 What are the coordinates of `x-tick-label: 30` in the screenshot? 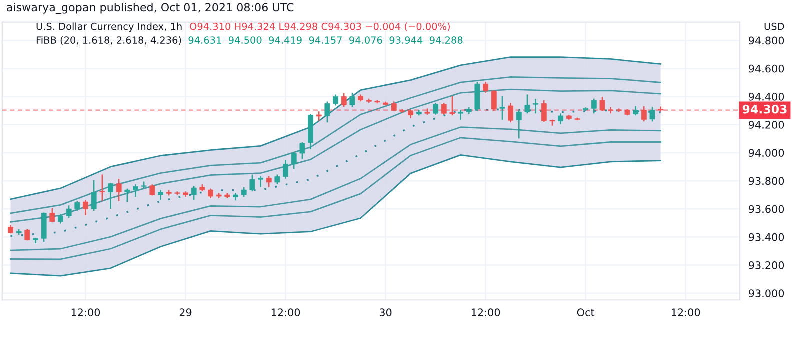 It's located at (386, 312).